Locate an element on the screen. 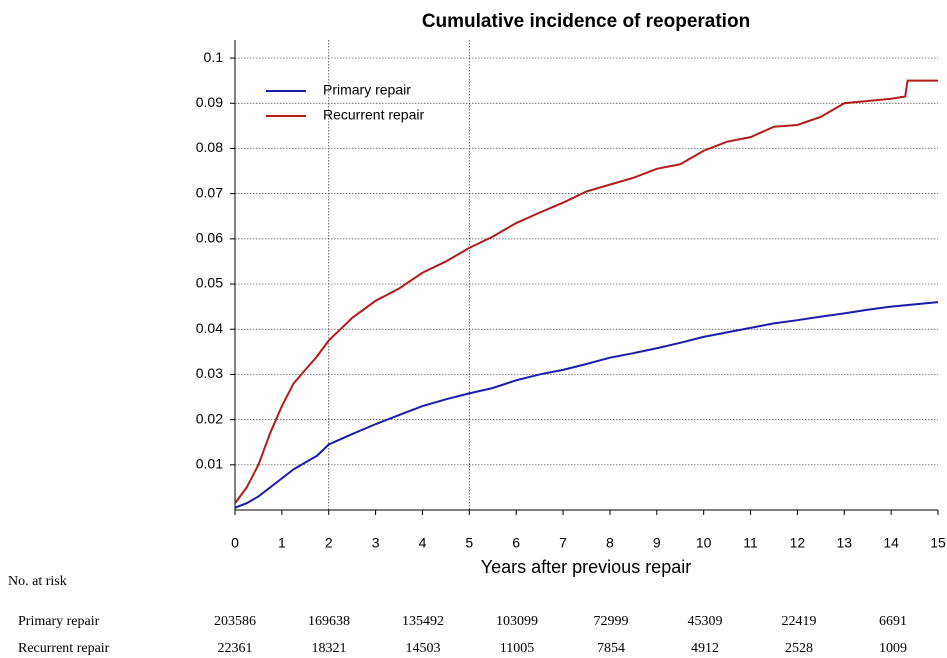  y-tick-label: 0.01 is located at coordinates (209, 464).